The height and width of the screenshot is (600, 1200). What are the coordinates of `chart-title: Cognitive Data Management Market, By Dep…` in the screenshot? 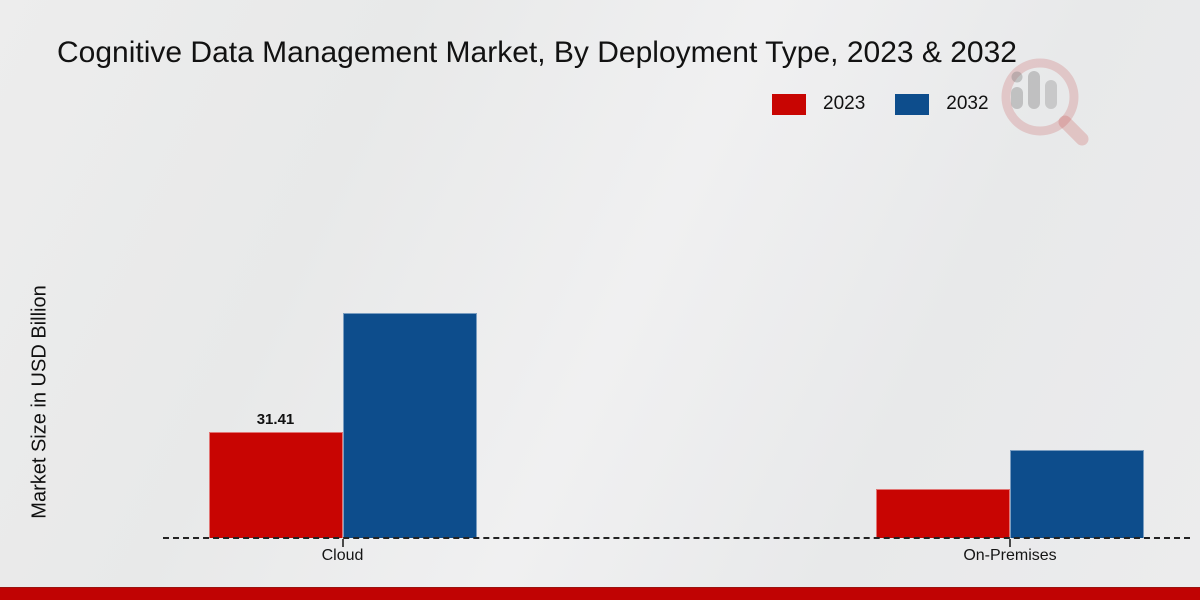 It's located at (537, 52).